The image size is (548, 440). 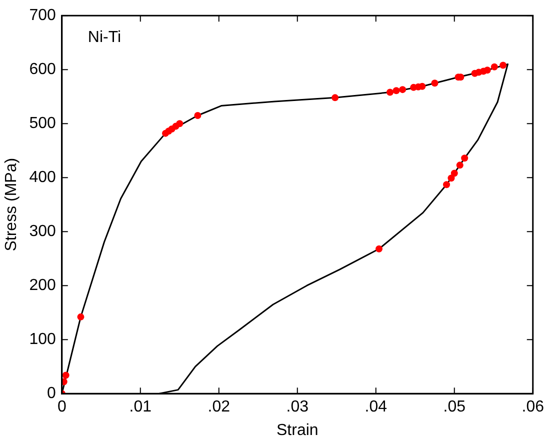 I want to click on y-tick-label: 600, so click(x=42, y=69).